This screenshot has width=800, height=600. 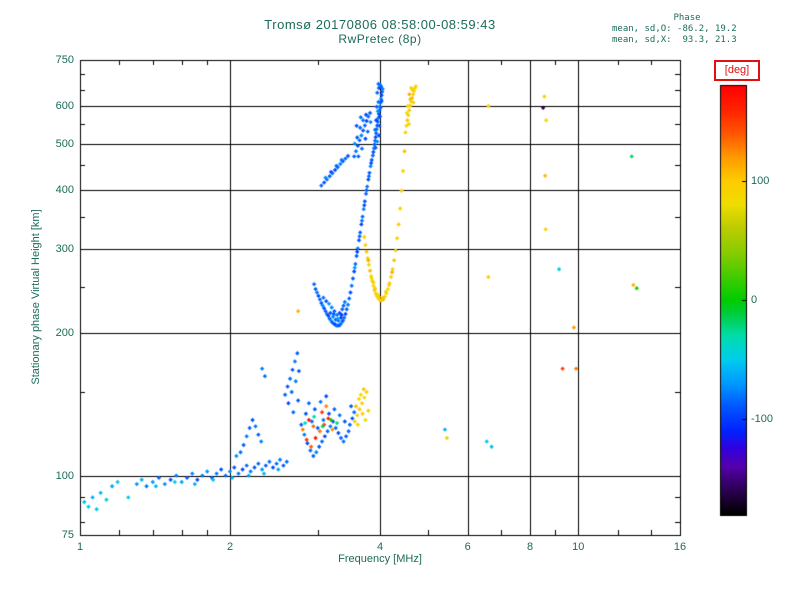 What do you see at coordinates (674, 29) in the screenshot?
I see `phase-stats-o-mode: mean, sd,O: -86.2, 19.2` at bounding box center [674, 29].